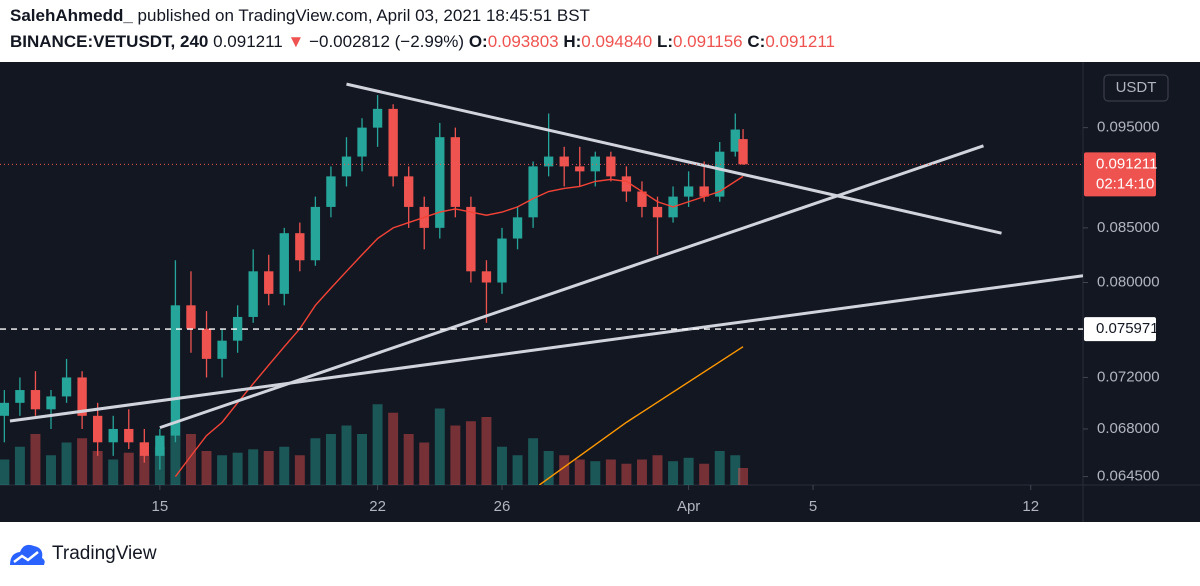  What do you see at coordinates (248, 41) in the screenshot?
I see `last: 0.091211` at bounding box center [248, 41].